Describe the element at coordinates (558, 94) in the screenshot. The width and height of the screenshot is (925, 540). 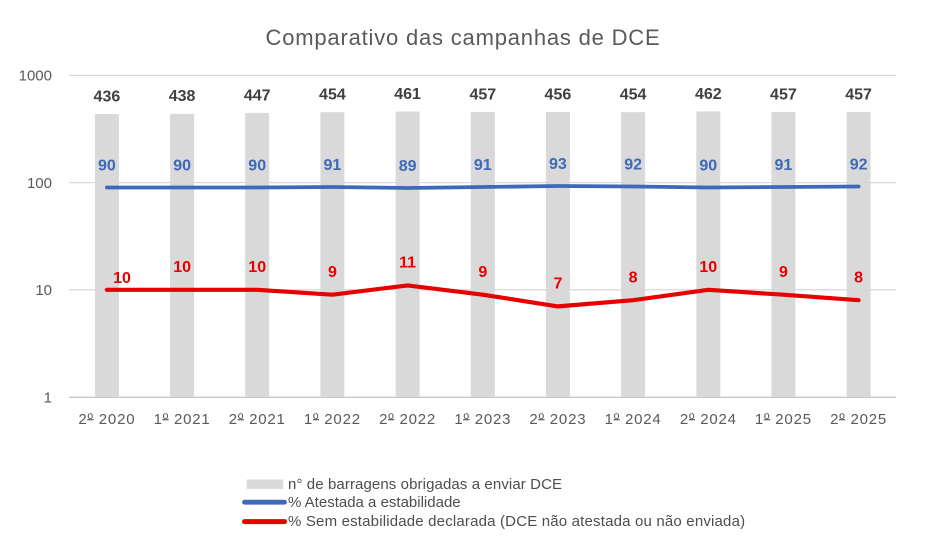
I see `svg-text: 456` at that location.